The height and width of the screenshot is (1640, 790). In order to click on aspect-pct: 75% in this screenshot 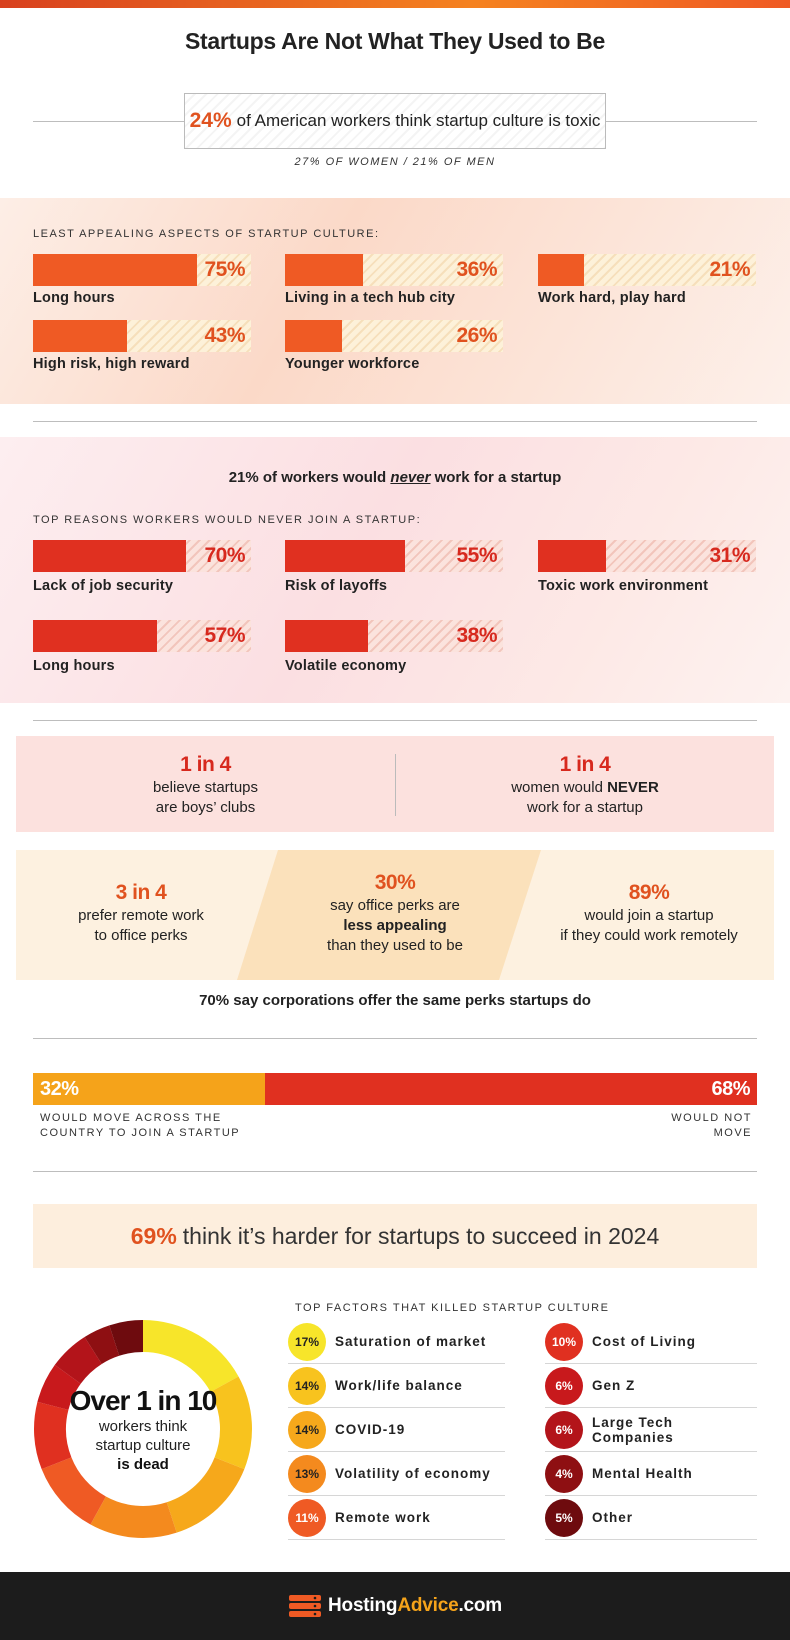, I will do `click(224, 269)`.